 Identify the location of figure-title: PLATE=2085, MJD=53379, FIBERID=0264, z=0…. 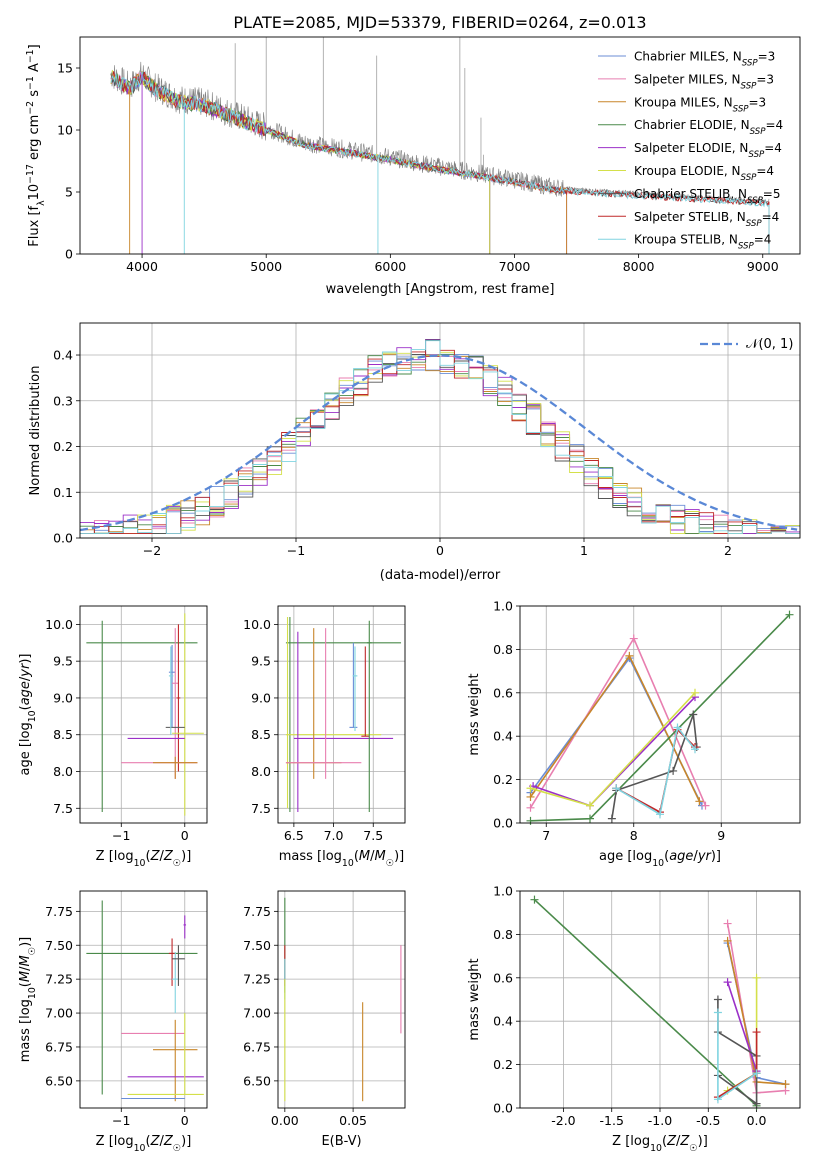
(439, 22).